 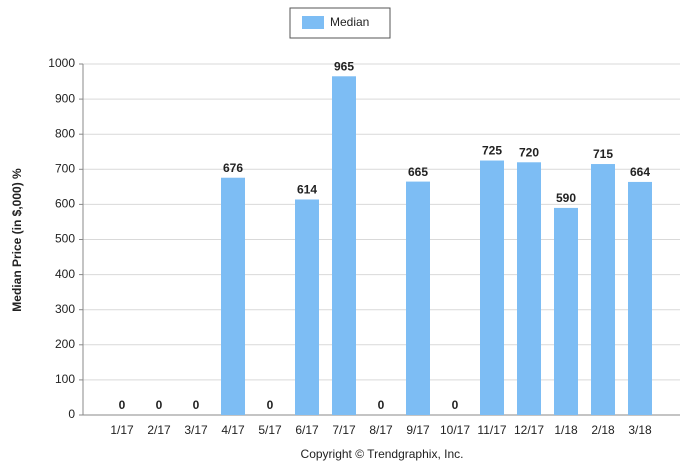 I want to click on y-tick-label: 1000, so click(x=61, y=63).